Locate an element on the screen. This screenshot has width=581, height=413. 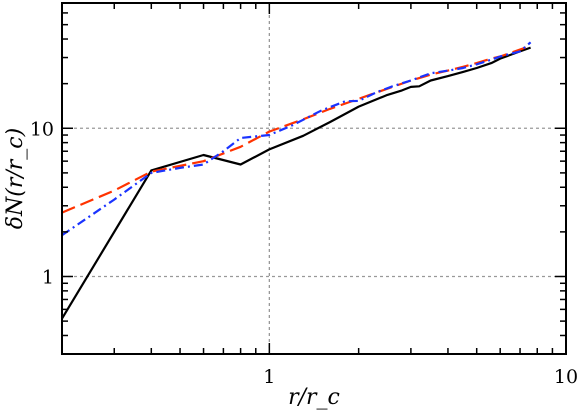
x-tick-label: 1 is located at coordinates (269, 377).